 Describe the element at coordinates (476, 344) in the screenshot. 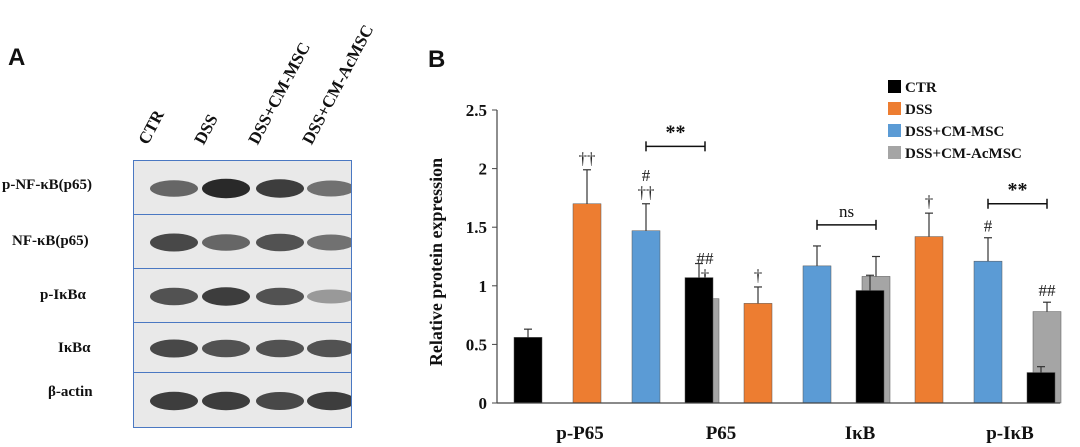

I see `y-tick-label: 0.5` at that location.